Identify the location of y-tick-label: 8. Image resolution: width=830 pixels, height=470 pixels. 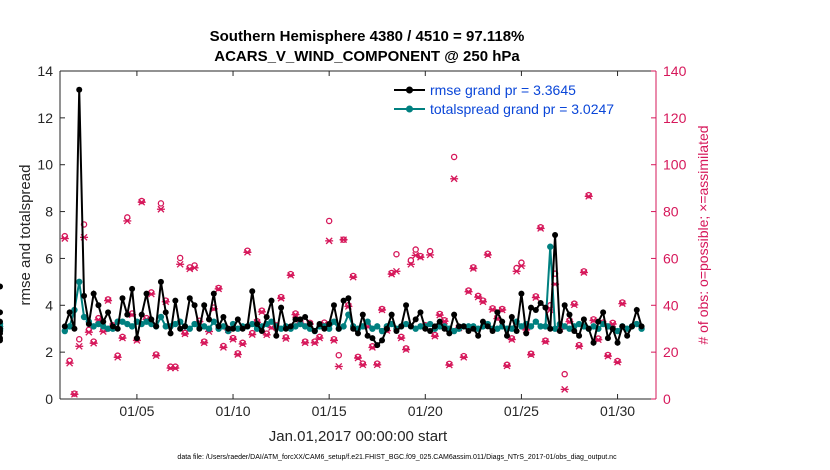
(49, 212).